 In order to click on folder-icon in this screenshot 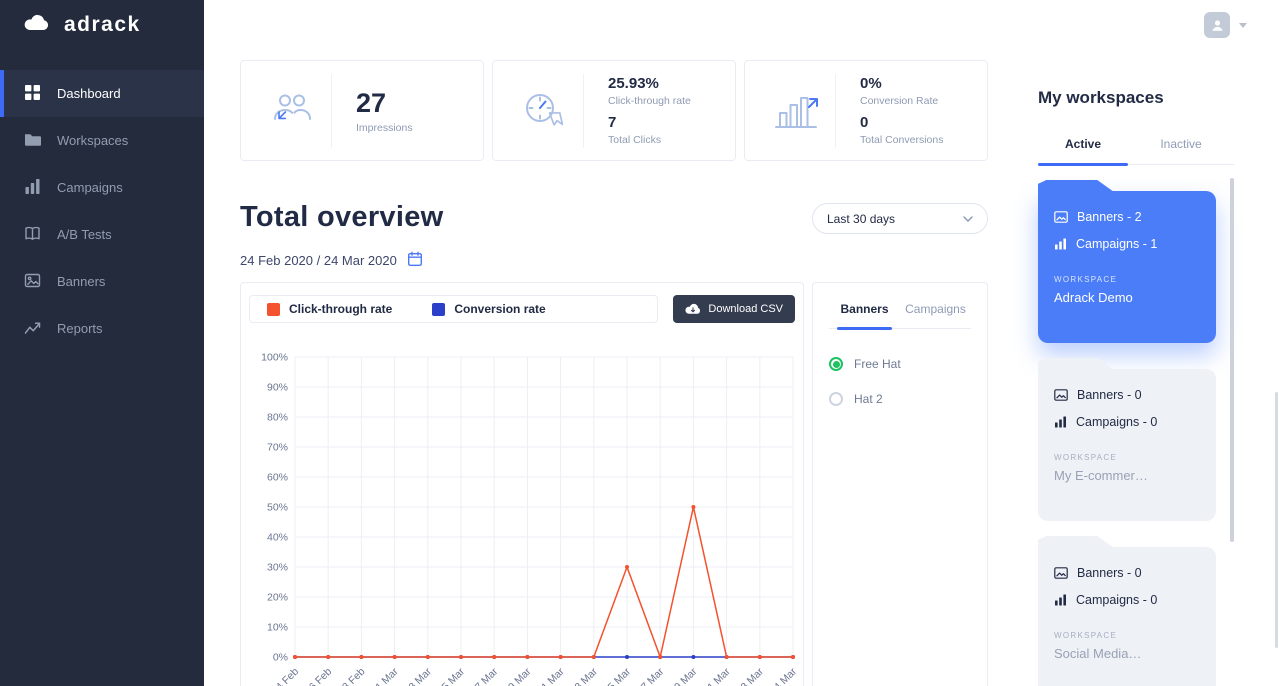, I will do `click(32, 141)`.